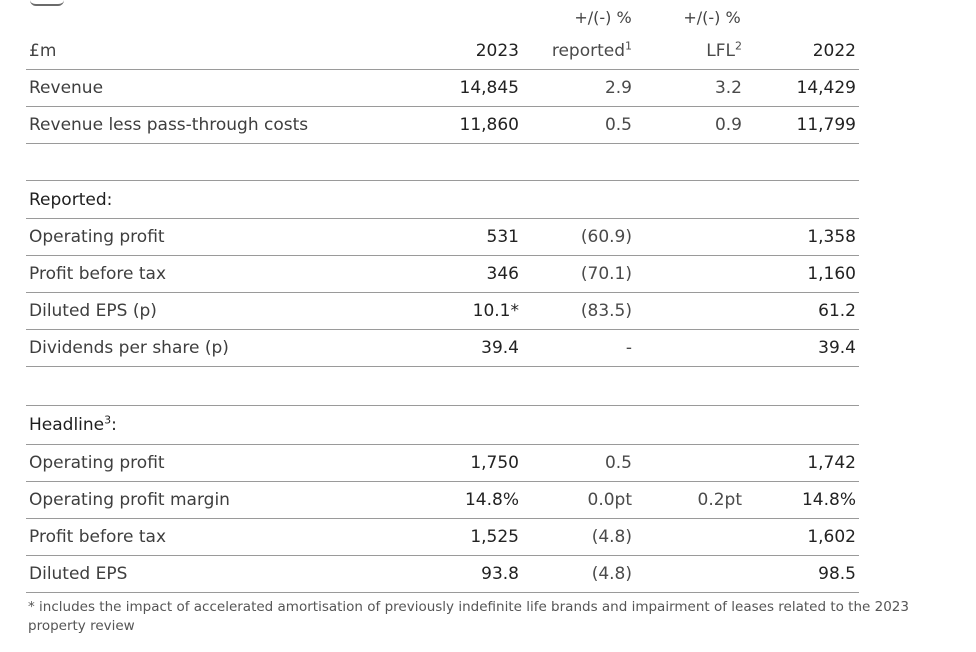 Image resolution: width=976 pixels, height=652 pixels. What do you see at coordinates (442, 536) in the screenshot?
I see `table-row: Profit before tax 1,525 (4.8) 1,602` at bounding box center [442, 536].